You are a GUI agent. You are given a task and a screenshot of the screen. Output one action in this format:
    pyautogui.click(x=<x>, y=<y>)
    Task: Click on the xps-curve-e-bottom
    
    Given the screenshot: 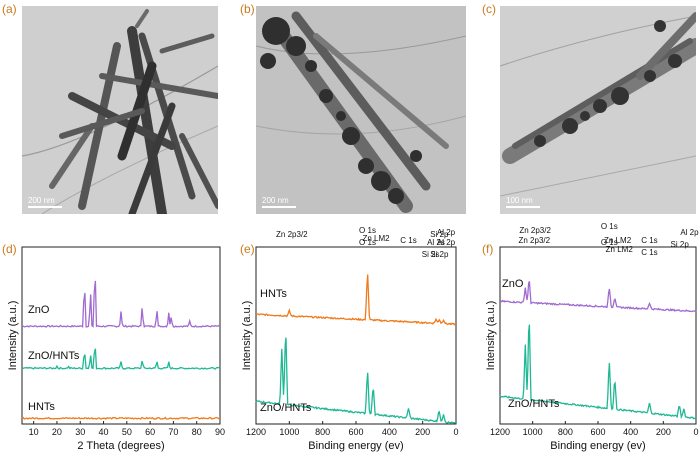 What is the action you would take?
    pyautogui.click(x=356, y=380)
    